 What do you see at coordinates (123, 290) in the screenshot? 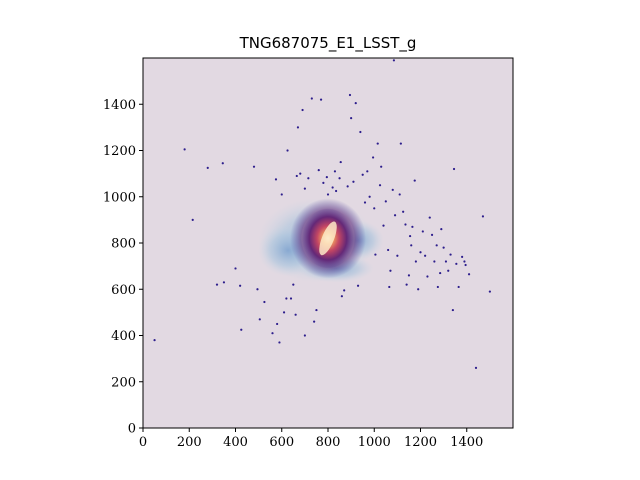
I see `y-tick-label: 600` at bounding box center [123, 290].